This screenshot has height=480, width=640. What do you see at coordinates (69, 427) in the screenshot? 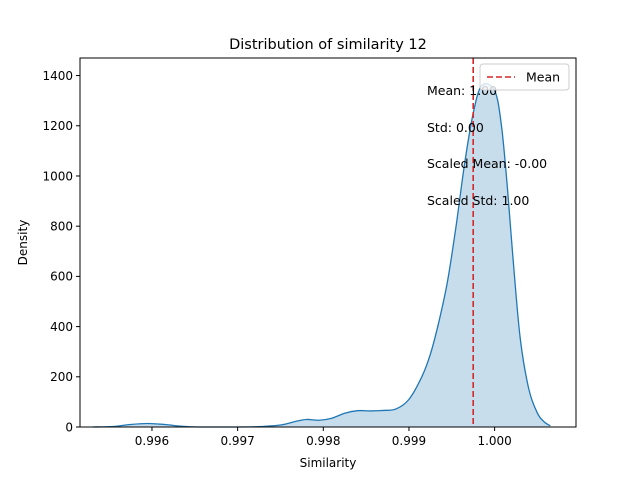
I see `y-tick-label: 0` at bounding box center [69, 427].